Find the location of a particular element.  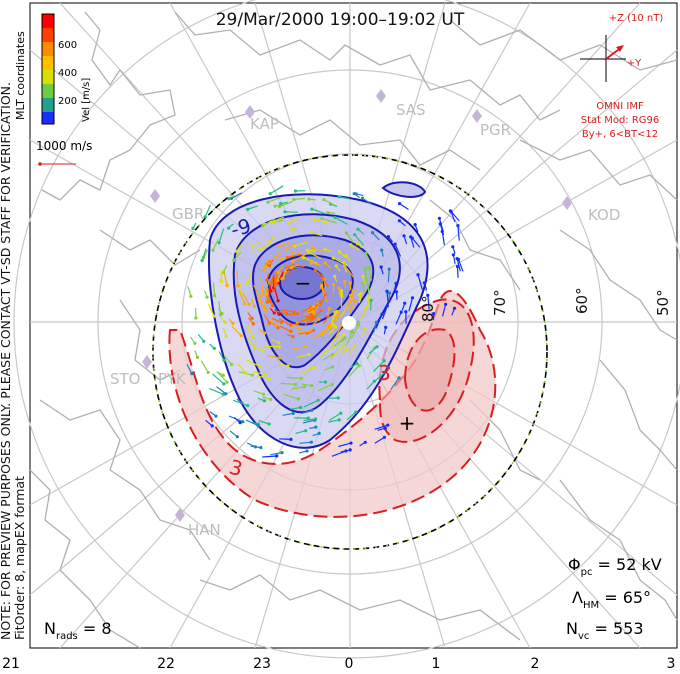

pole-marker is located at coordinates (349, 323).